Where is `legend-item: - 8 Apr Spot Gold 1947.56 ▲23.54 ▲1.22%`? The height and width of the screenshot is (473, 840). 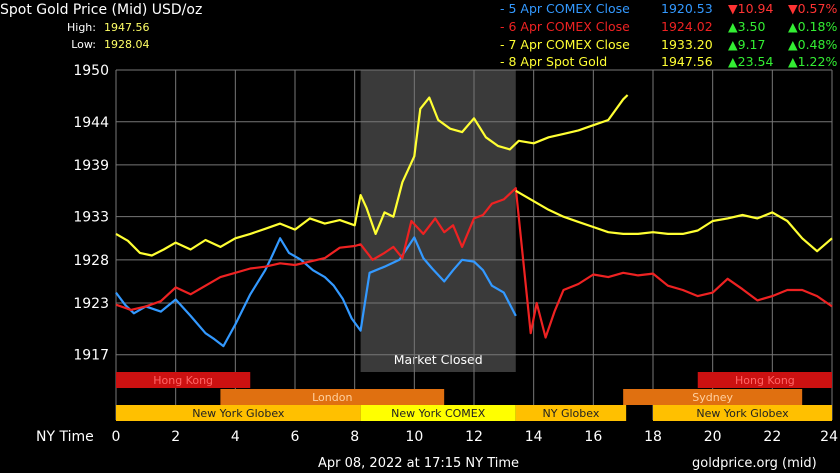
legend-item: - 8 Apr Spot Gold 1947.56 ▲23.54 ▲1.22% is located at coordinates (668, 61).